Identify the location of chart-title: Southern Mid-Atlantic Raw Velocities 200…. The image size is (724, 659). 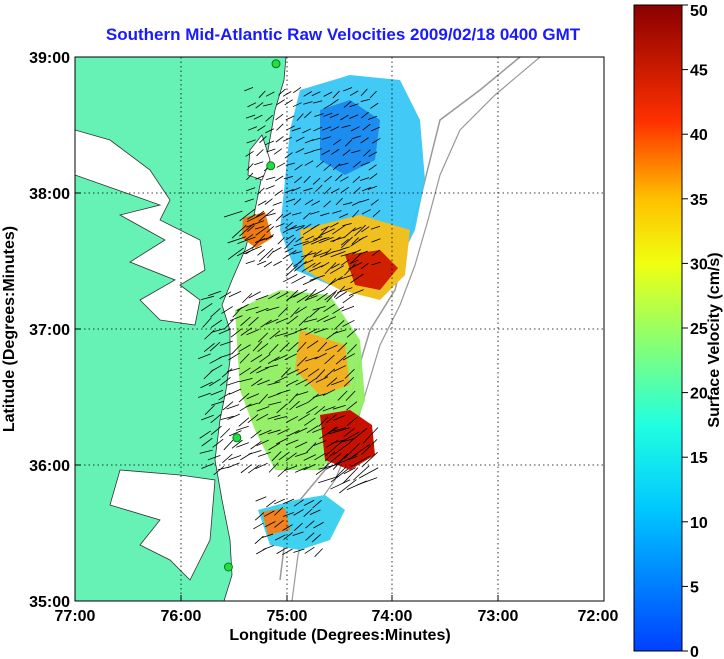
(343, 34).